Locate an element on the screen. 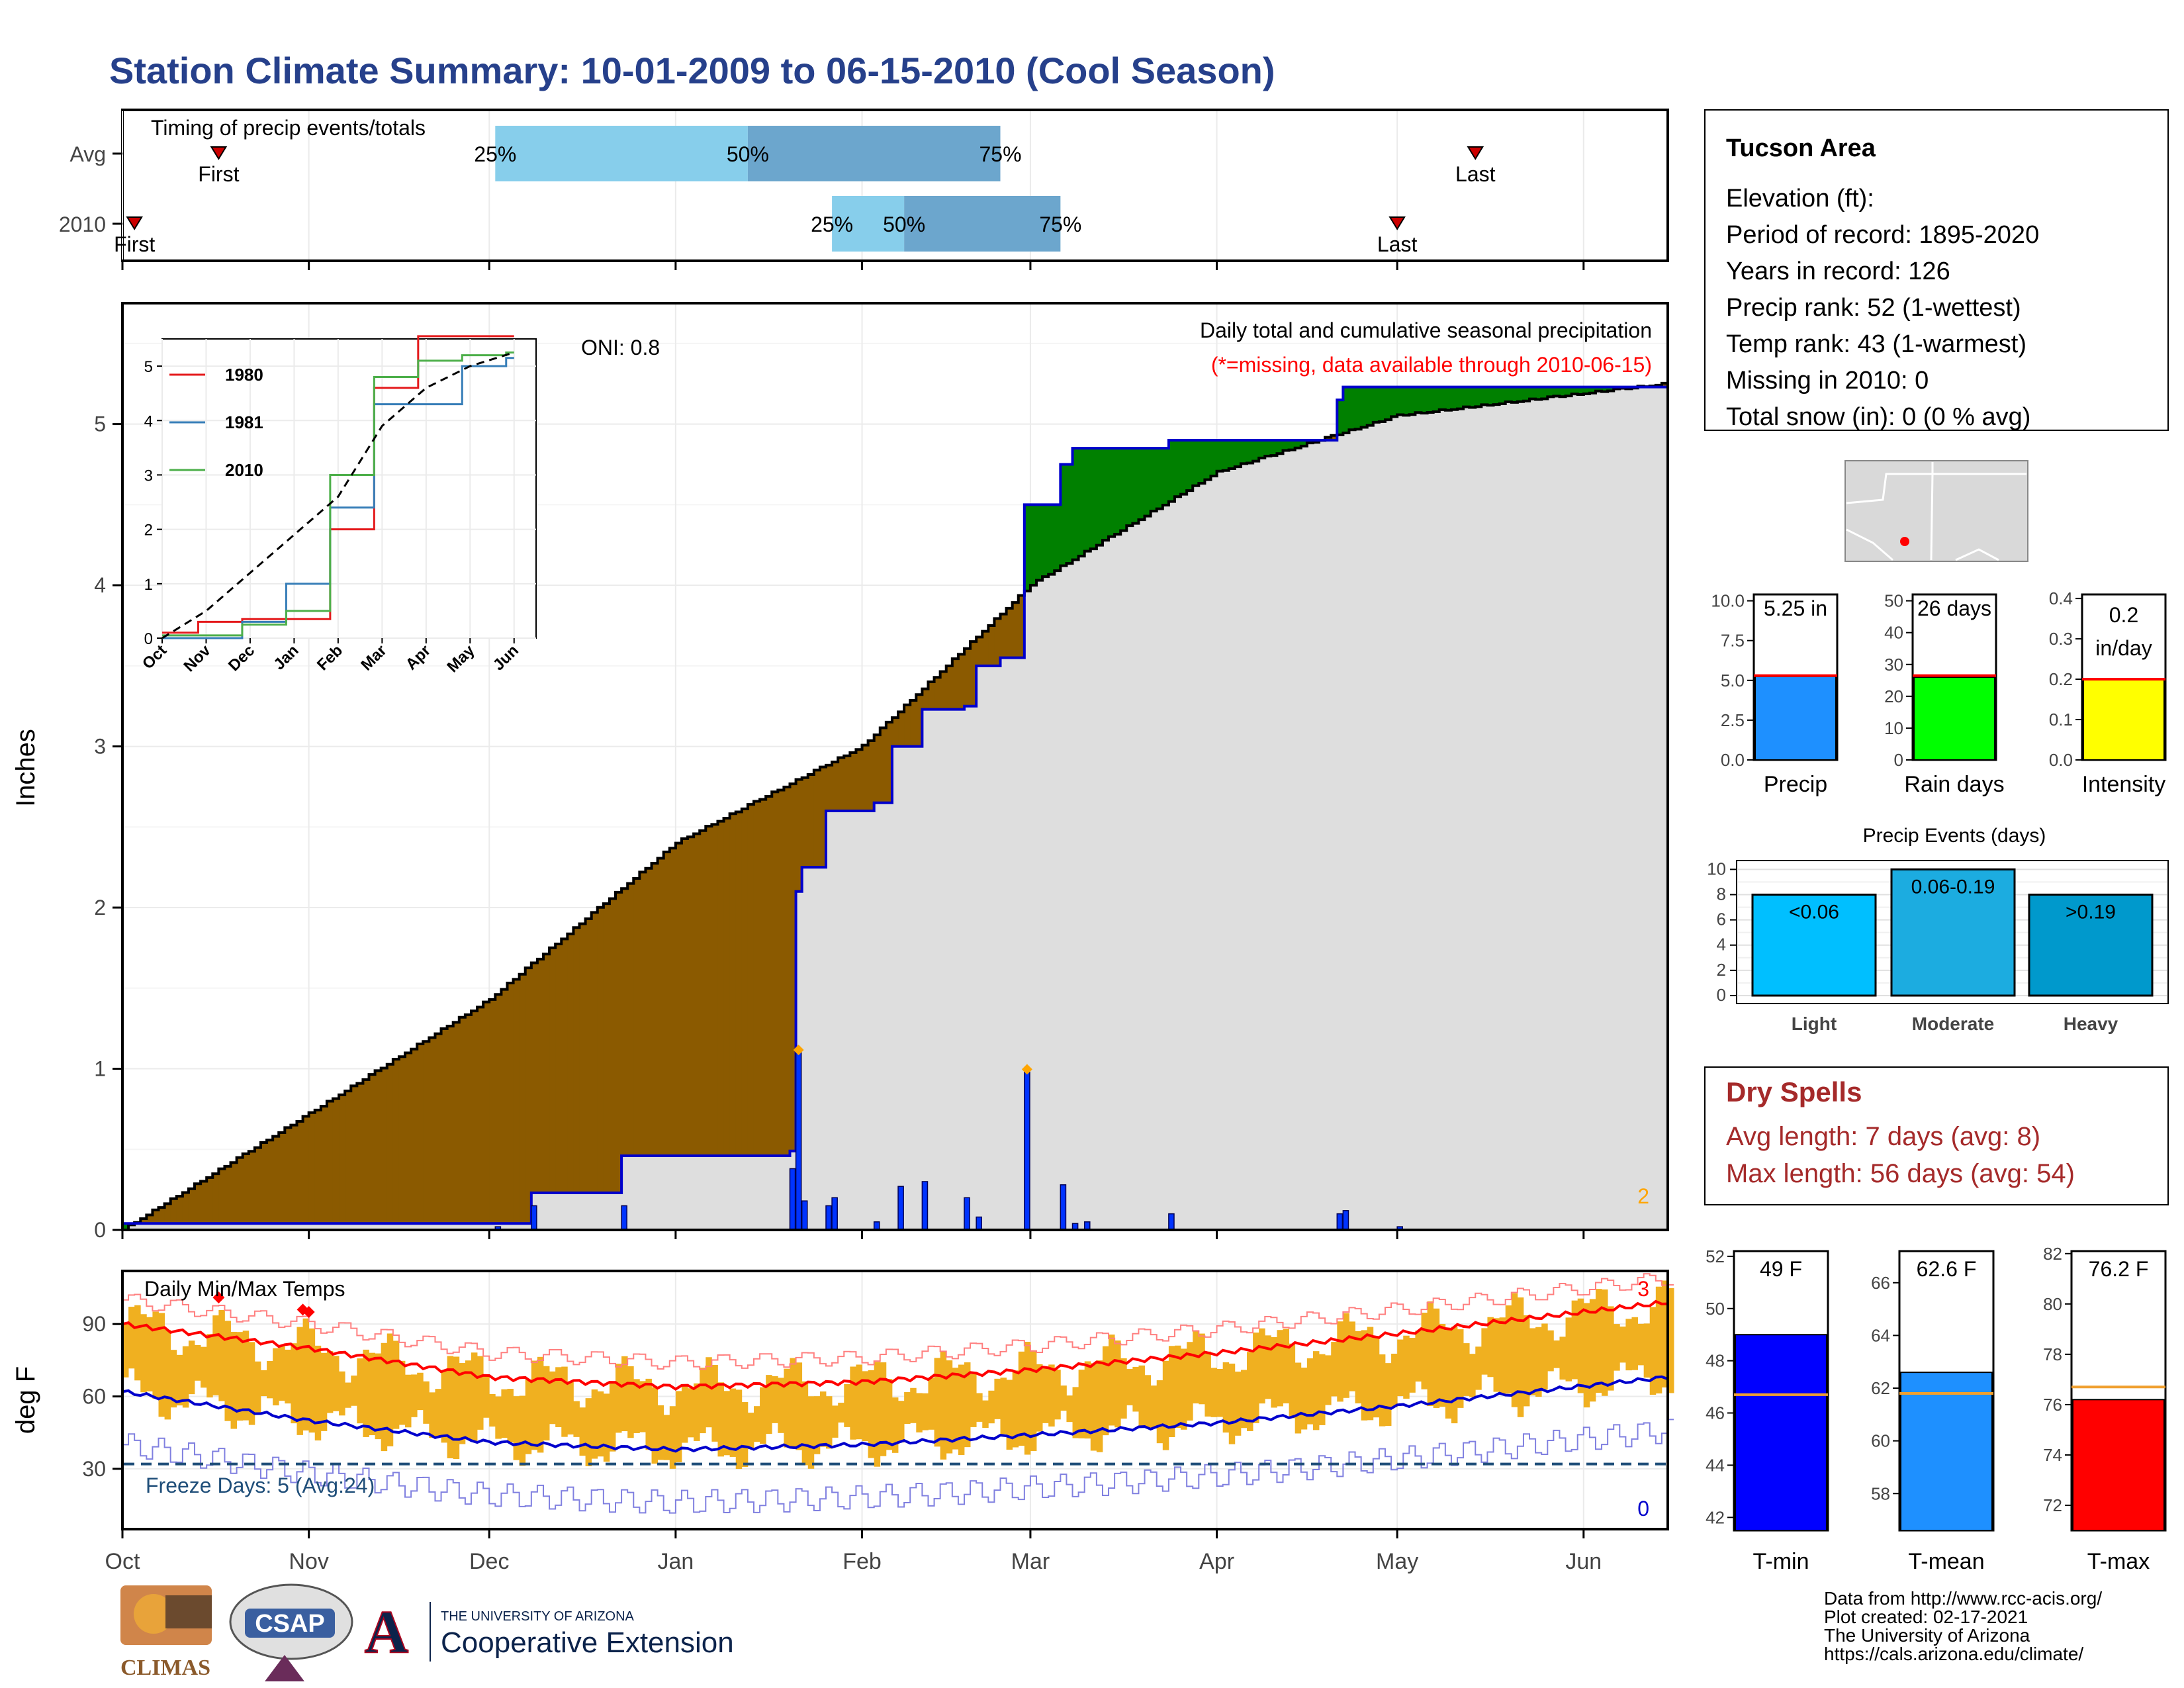  footer-line-2: Plot created: 02-17-2021 is located at coordinates (1926, 1617).